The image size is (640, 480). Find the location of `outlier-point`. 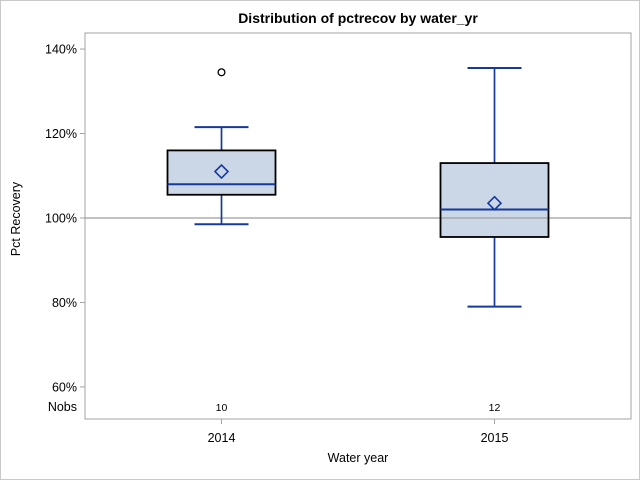

outlier-point is located at coordinates (221, 72).